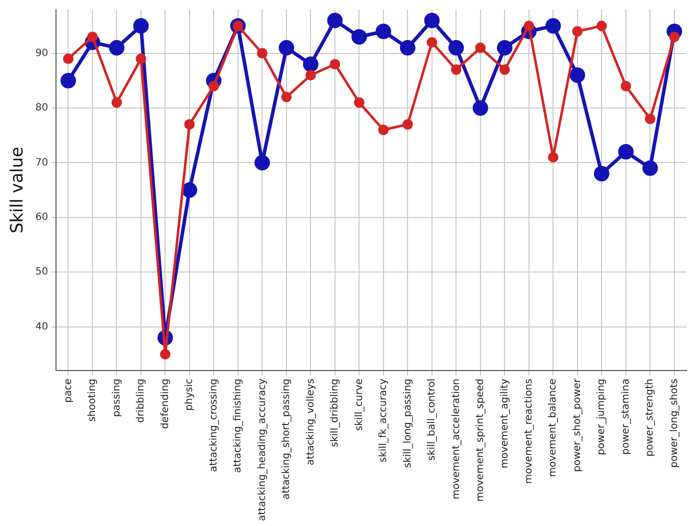 Image resolution: width=696 pixels, height=526 pixels. Describe the element at coordinates (553, 428) in the screenshot. I see `x-tick-label: movement_balance` at that location.